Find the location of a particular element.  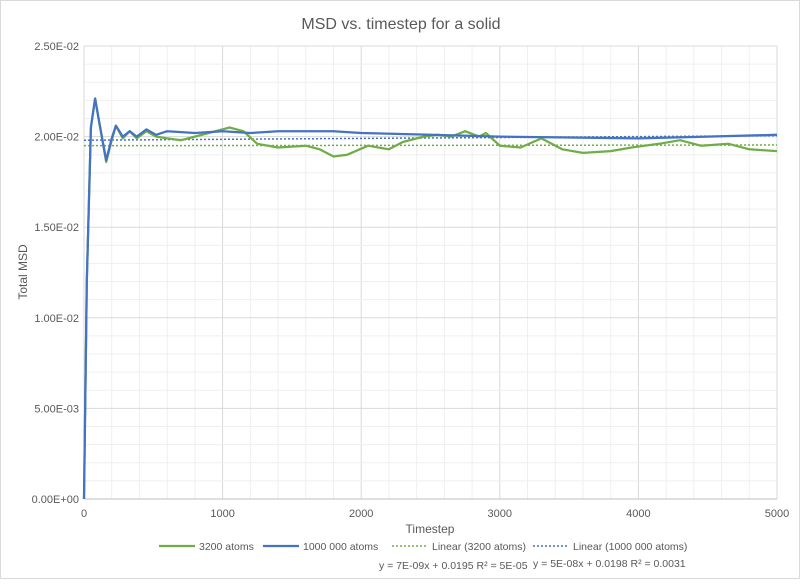

y-tick-label: 1.50E-02 is located at coordinates (56, 228).